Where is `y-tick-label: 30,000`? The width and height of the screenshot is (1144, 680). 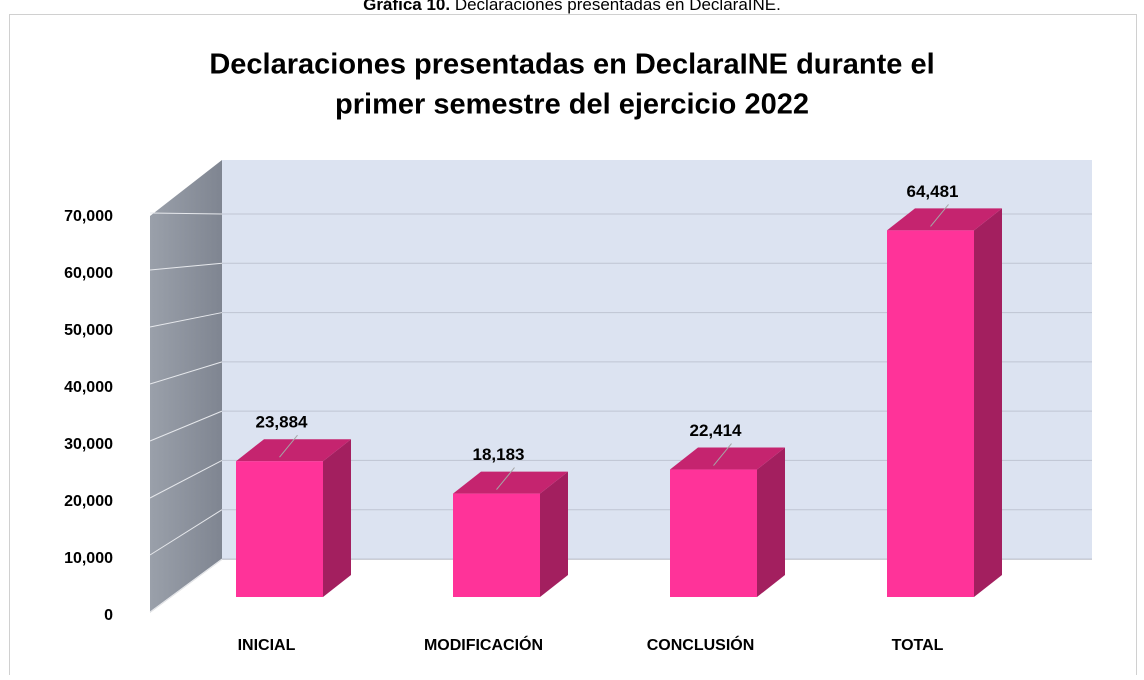 y-tick-label: 30,000 is located at coordinates (88, 444).